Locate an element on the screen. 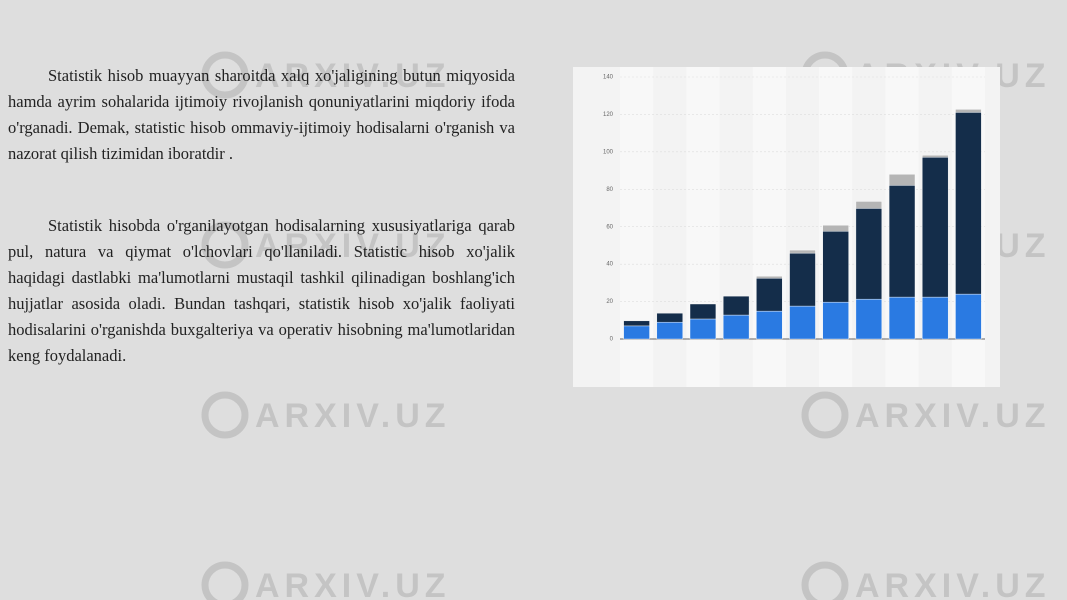 The height and width of the screenshot is (600, 1067). y-tick-label: 40 is located at coordinates (609, 265).